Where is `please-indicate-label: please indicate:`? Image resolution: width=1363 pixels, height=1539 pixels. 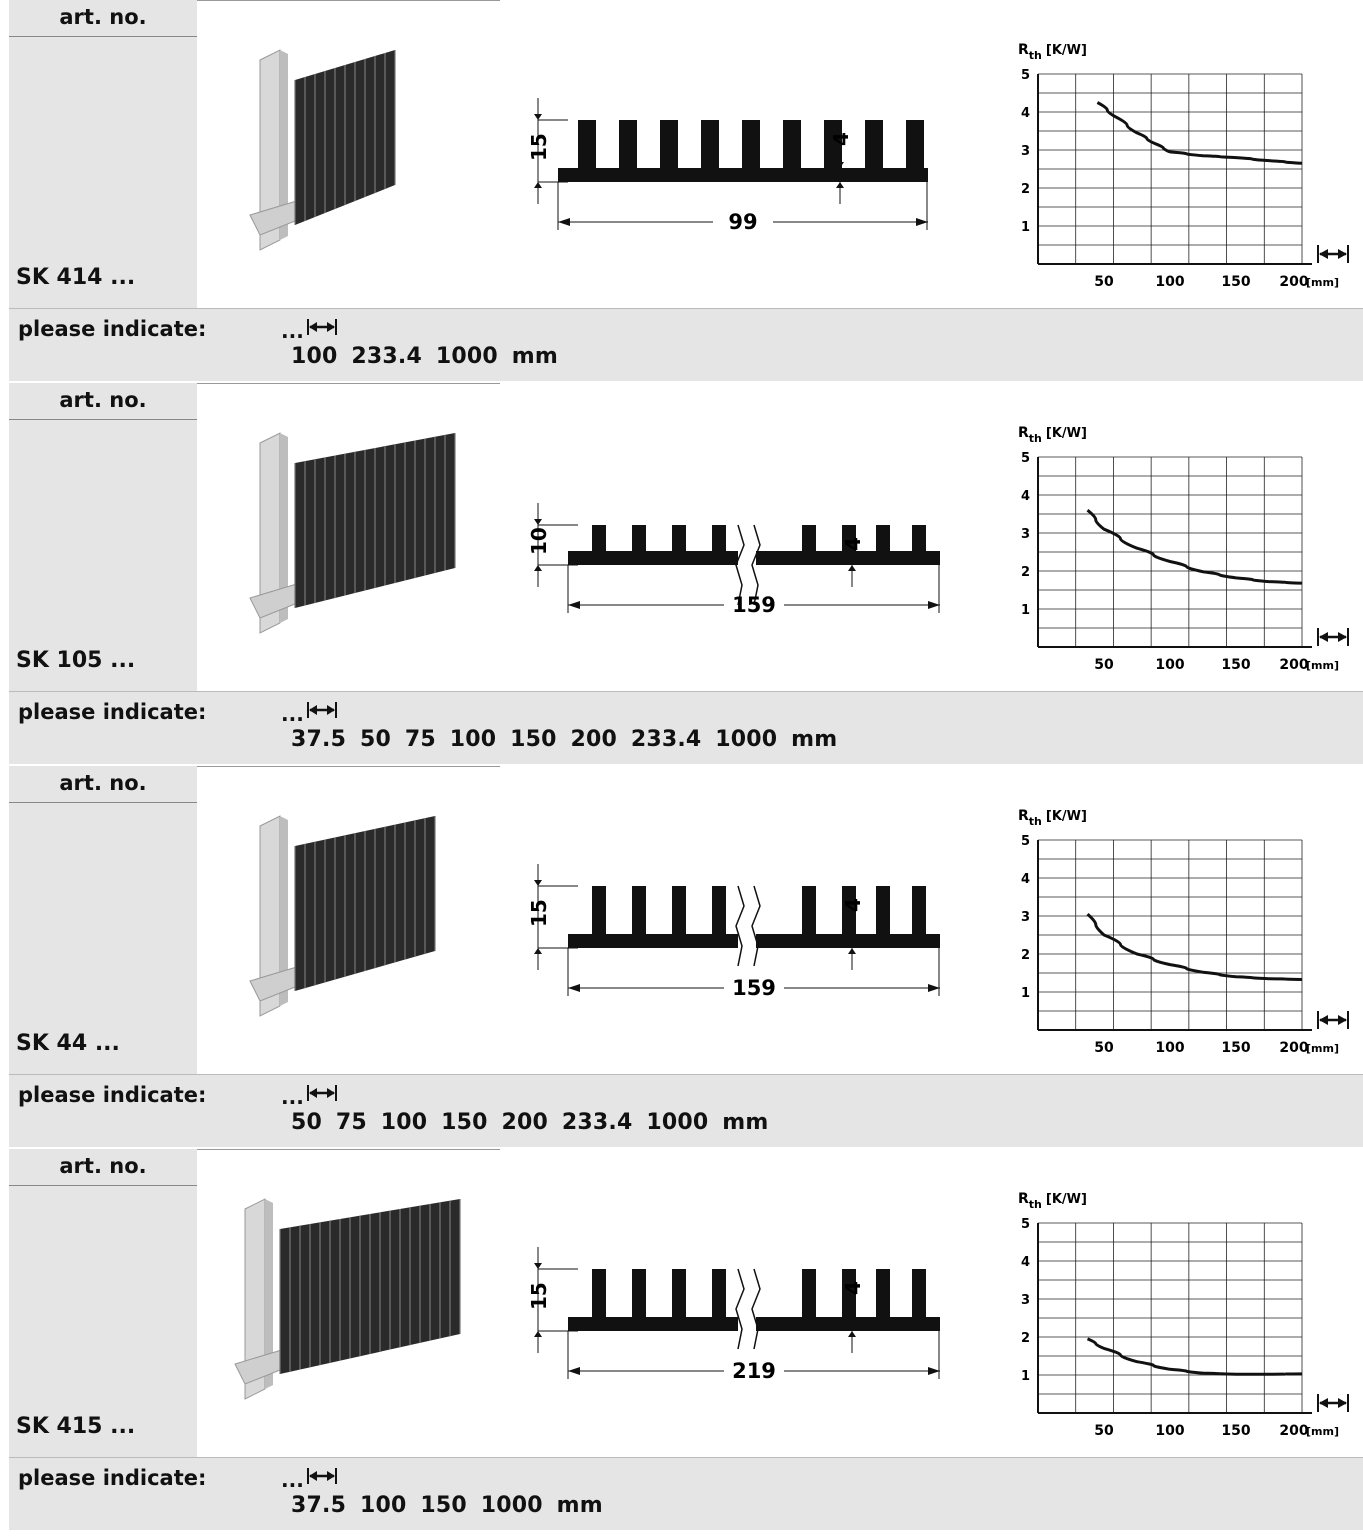 please-indicate-label: please indicate: is located at coordinates (112, 1095).